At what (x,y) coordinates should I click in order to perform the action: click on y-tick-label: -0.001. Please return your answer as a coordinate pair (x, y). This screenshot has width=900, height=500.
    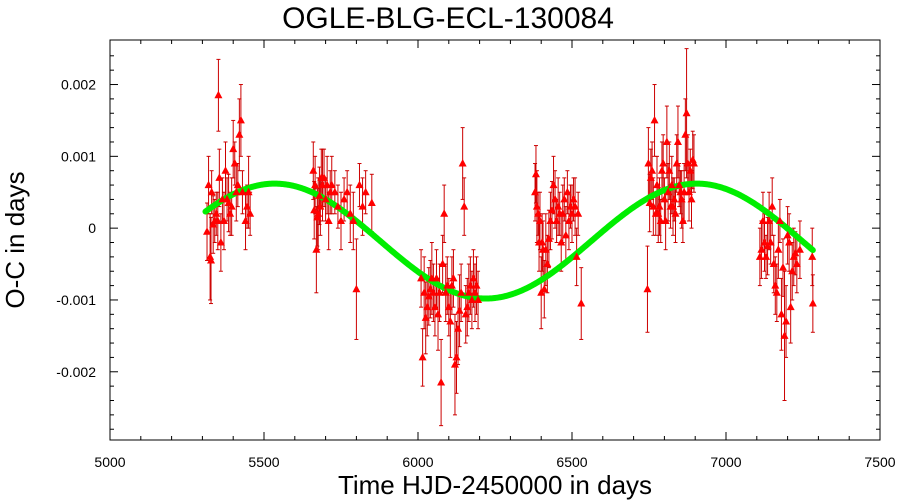
    Looking at the image, I should click on (76, 300).